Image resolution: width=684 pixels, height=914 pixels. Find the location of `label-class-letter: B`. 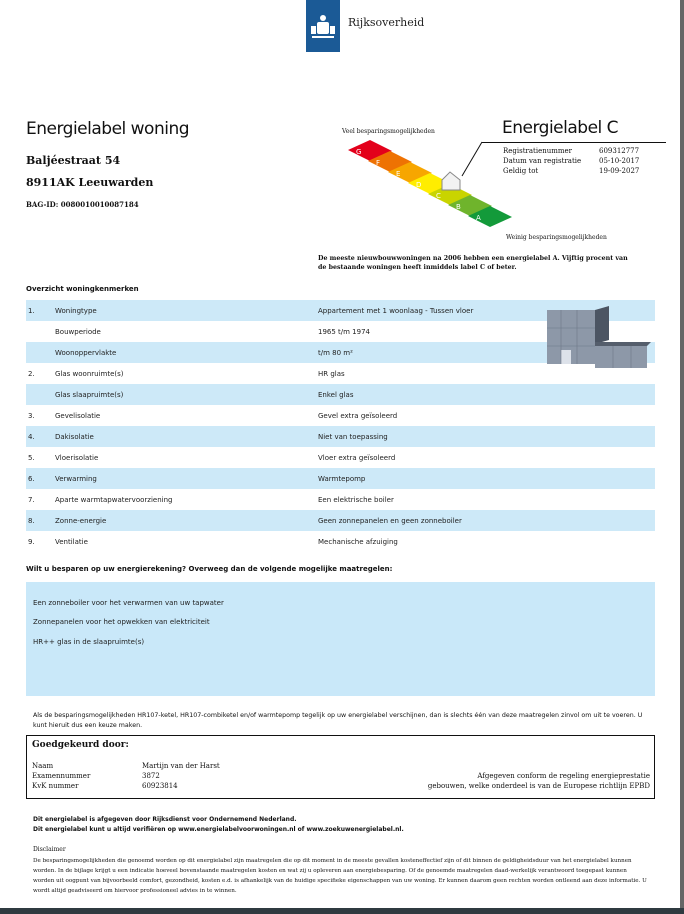

label-class-letter: B is located at coordinates (458, 207).